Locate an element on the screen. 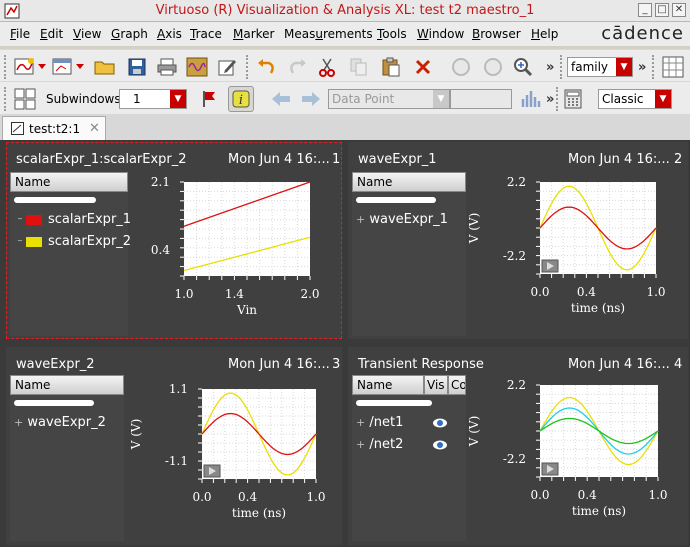  maximize-button: □ is located at coordinates (662, 10).